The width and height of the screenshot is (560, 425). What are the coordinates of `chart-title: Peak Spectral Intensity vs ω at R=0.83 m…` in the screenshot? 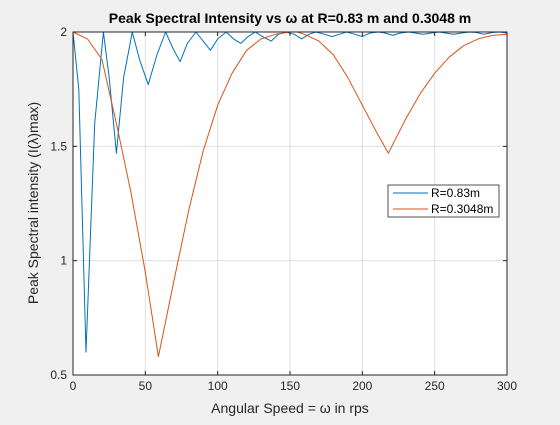 It's located at (290, 18).